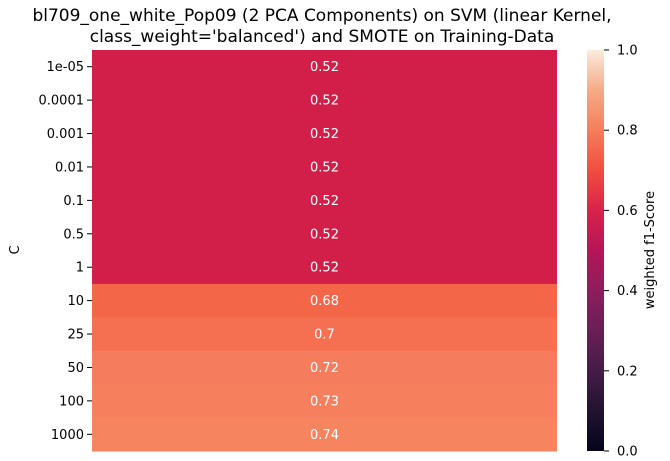 Image resolution: width=670 pixels, height=461 pixels. I want to click on cell-value-label: 0.74, so click(324, 435).